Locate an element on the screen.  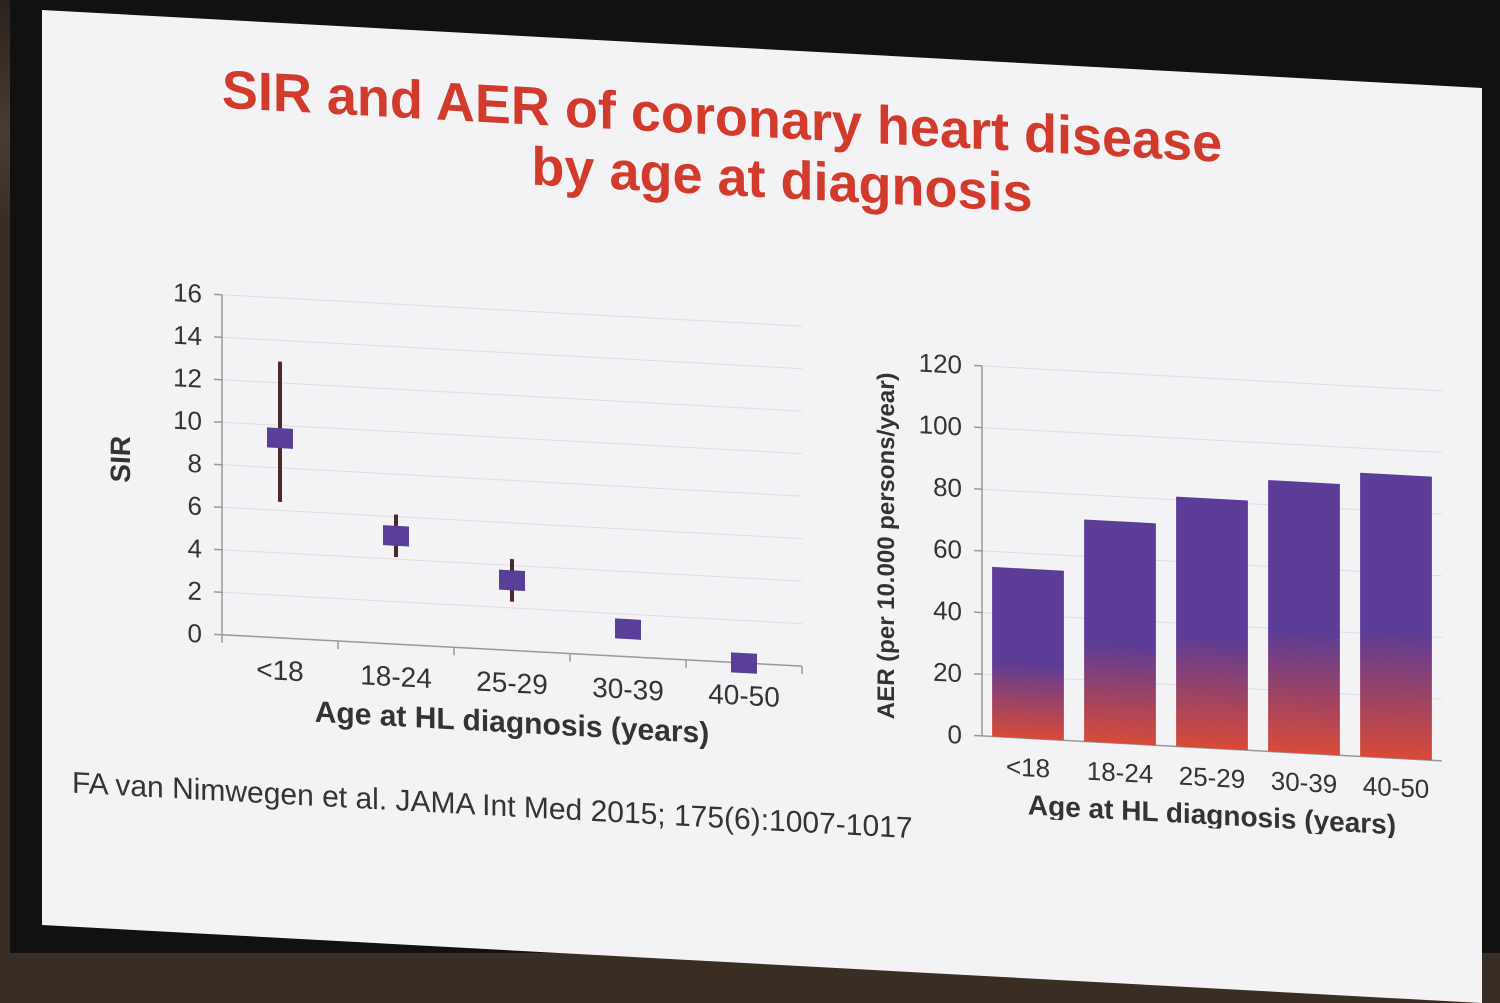
sir-y-axis-title: SIR is located at coordinates (120, 459).